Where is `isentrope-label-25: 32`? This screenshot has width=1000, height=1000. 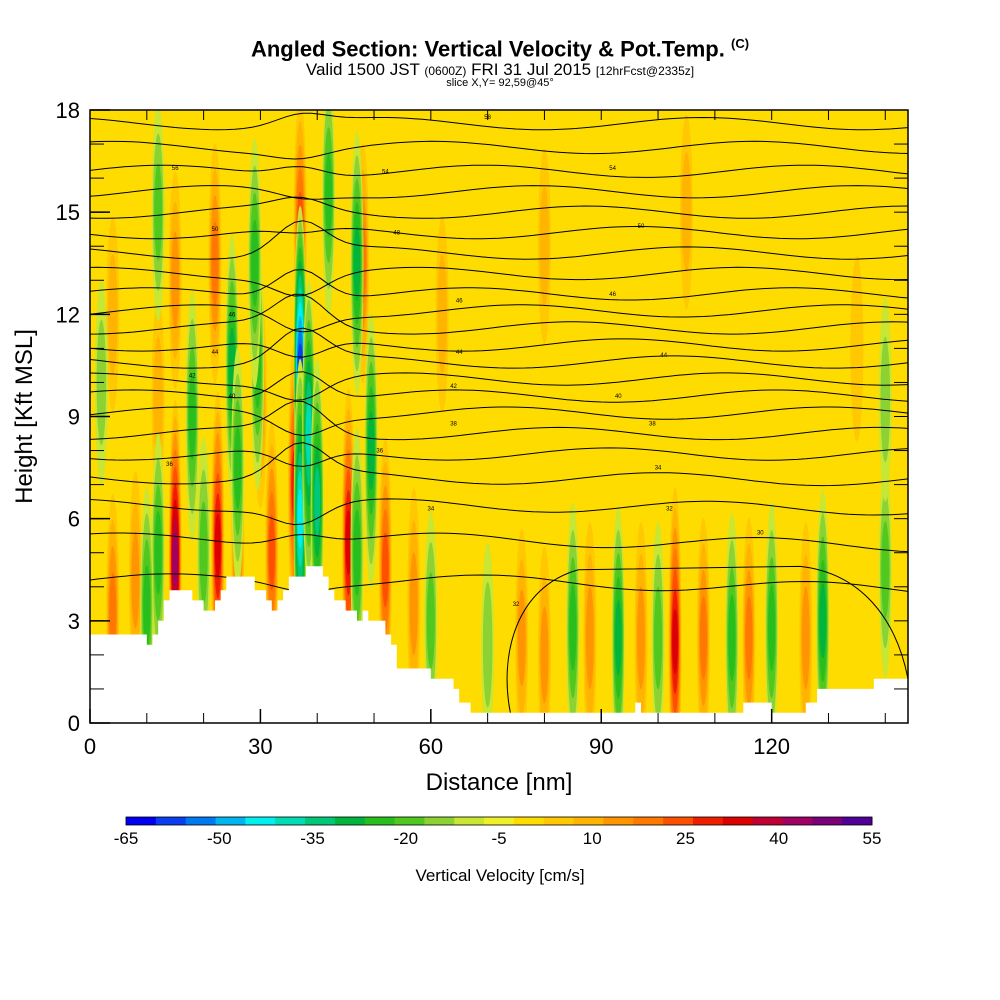
isentrope-label-25: 32 is located at coordinates (516, 605).